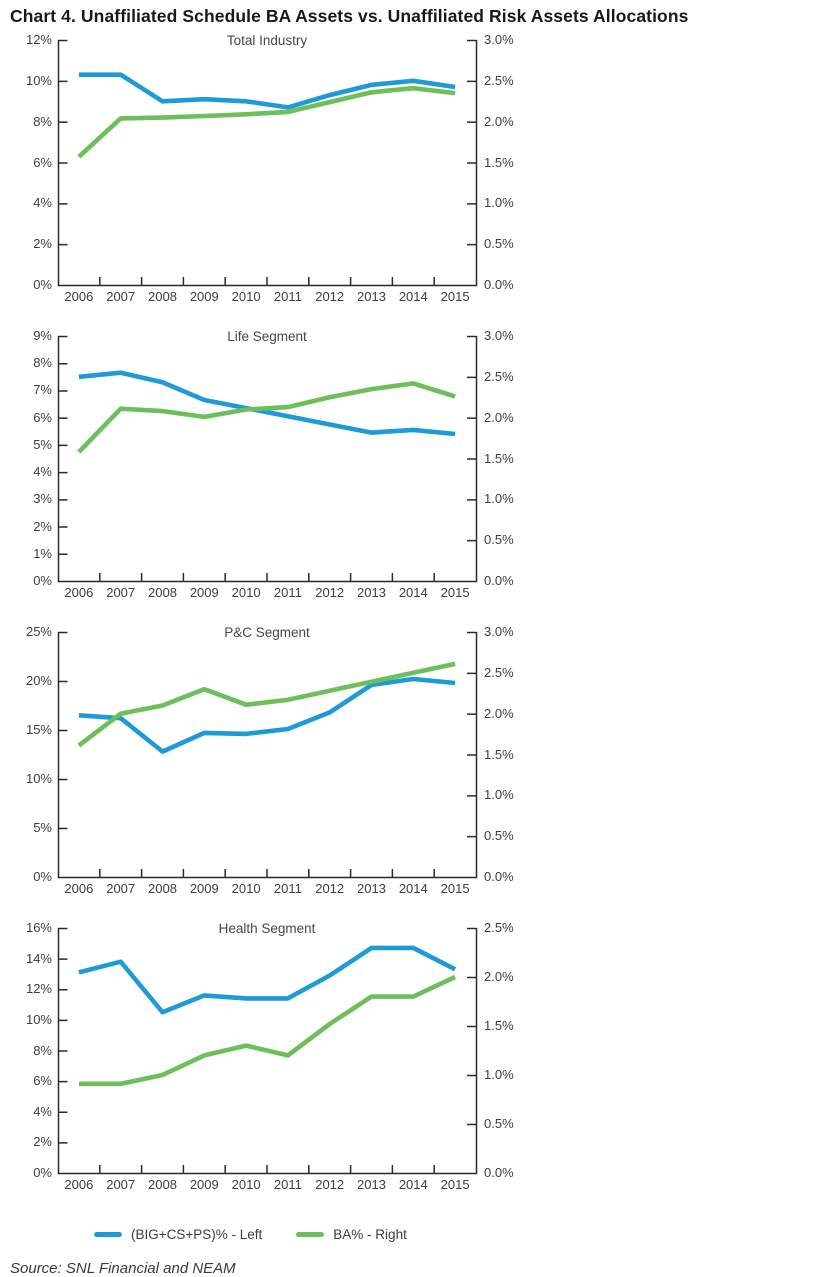  What do you see at coordinates (458, 1234) in the screenshot?
I see `legend: (BIG+CS+PS)% - Left BA% - Right` at bounding box center [458, 1234].